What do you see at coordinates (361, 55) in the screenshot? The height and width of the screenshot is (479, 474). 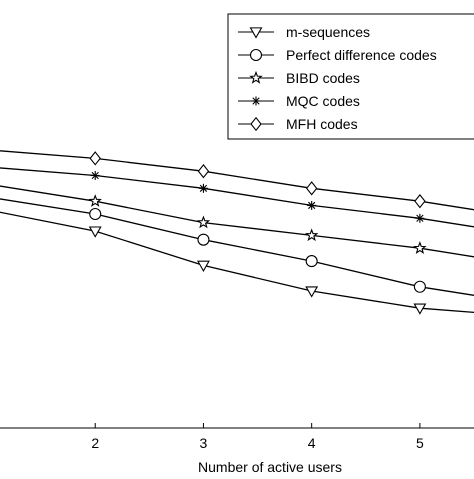 I see `legend-label: Perfect difference codes` at bounding box center [361, 55].